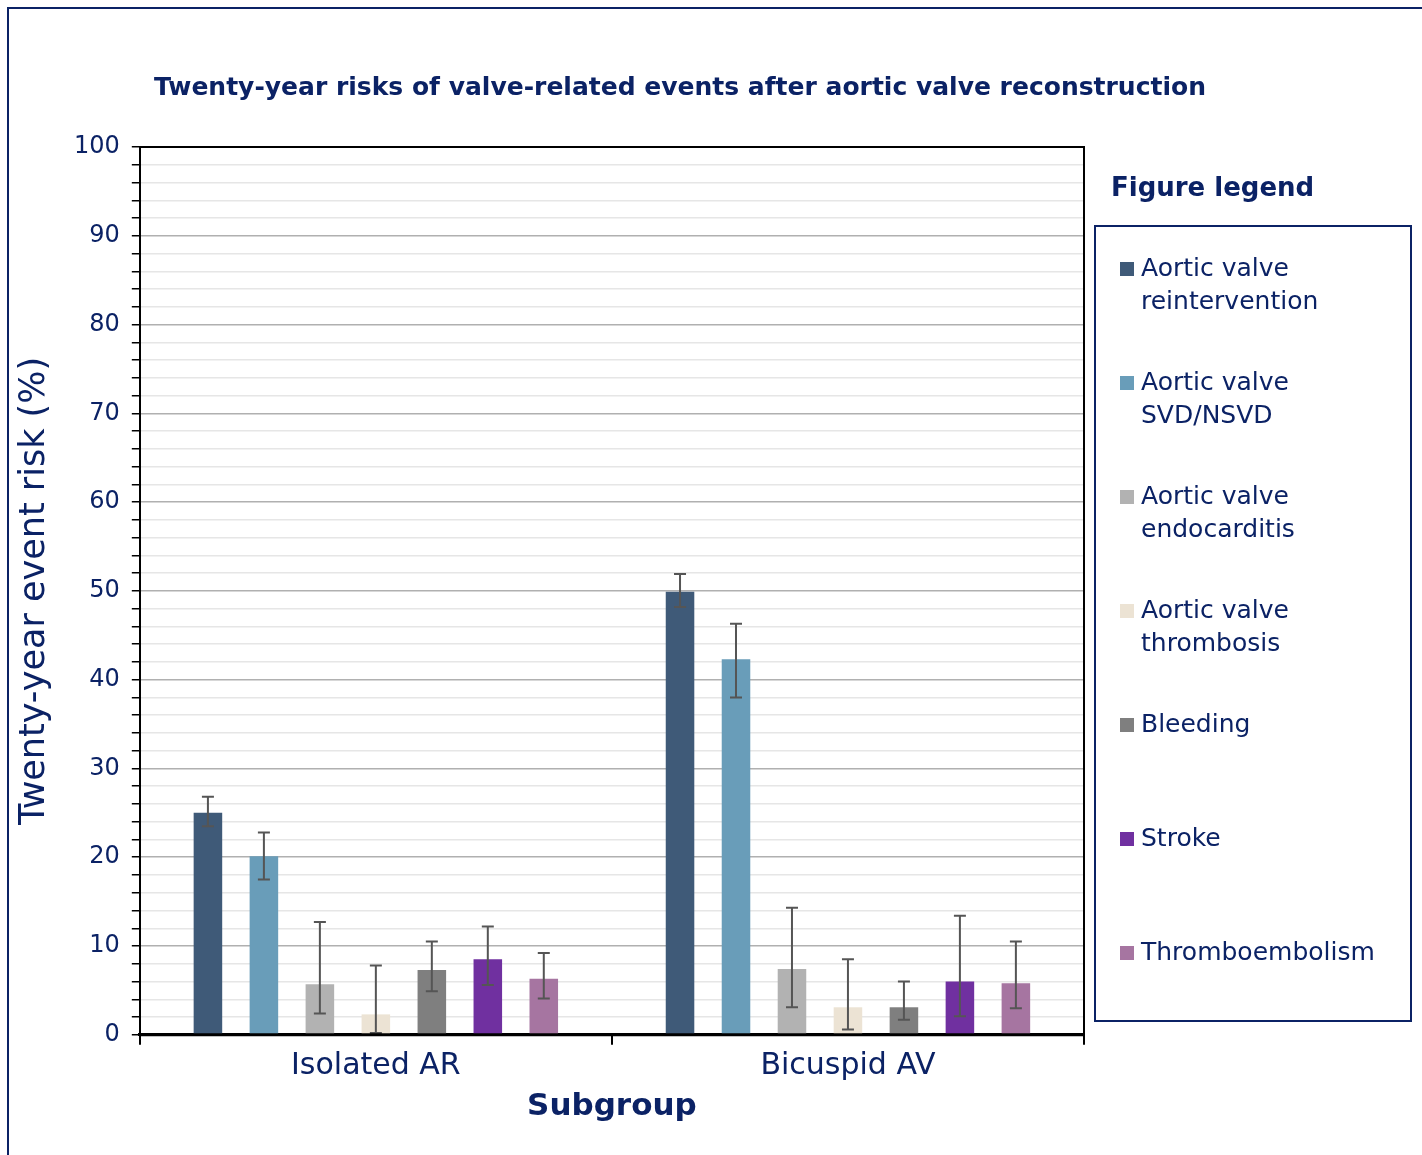 Image resolution: width=1422 pixels, height=1155 pixels. What do you see at coordinates (848, 1063) in the screenshot?
I see `x-tick-label: Bicuspid AV` at bounding box center [848, 1063].